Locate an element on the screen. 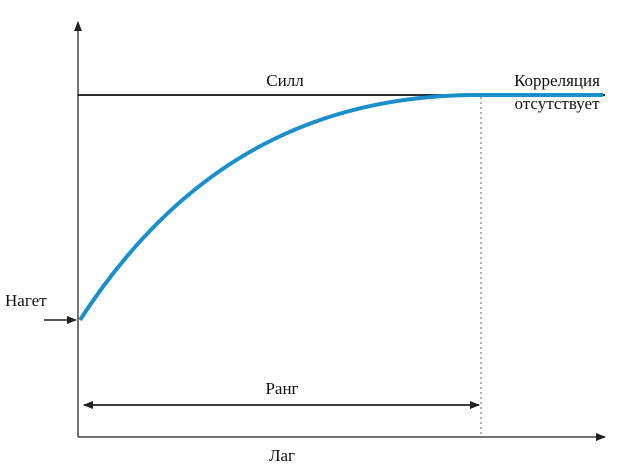 This screenshot has height=474, width=617. no-correlation-label: отсутствует is located at coordinates (557, 103).